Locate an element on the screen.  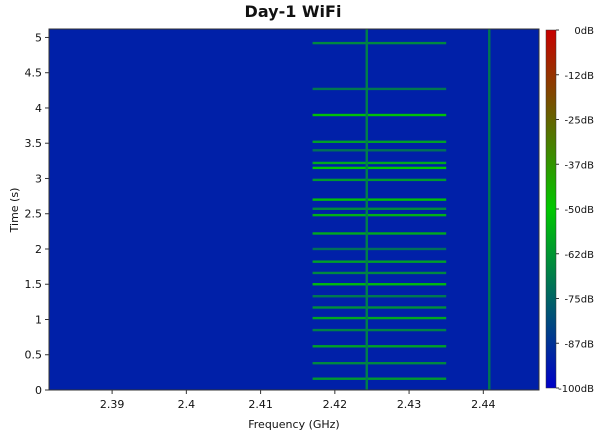
y-axis-ticks: 0 0.5 1 1.5 2 2.5 3 3.5 4 4.5 5 is located at coordinates (37, 214).